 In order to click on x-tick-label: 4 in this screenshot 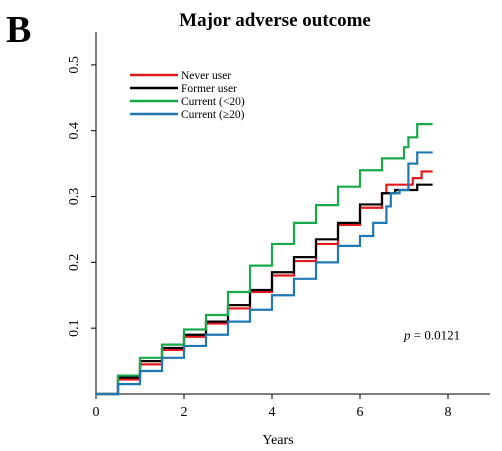, I will do `click(272, 412)`.